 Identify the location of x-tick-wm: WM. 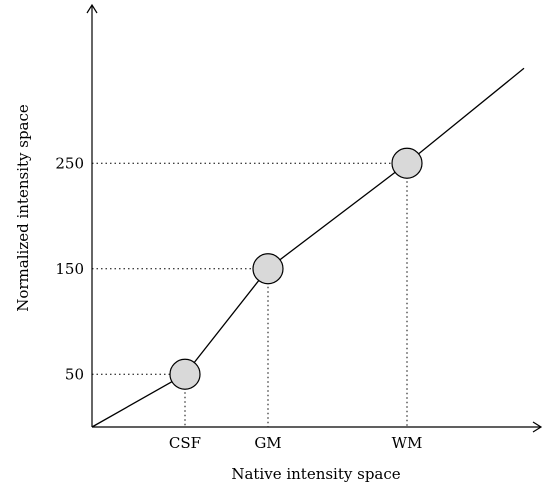
(407, 443).